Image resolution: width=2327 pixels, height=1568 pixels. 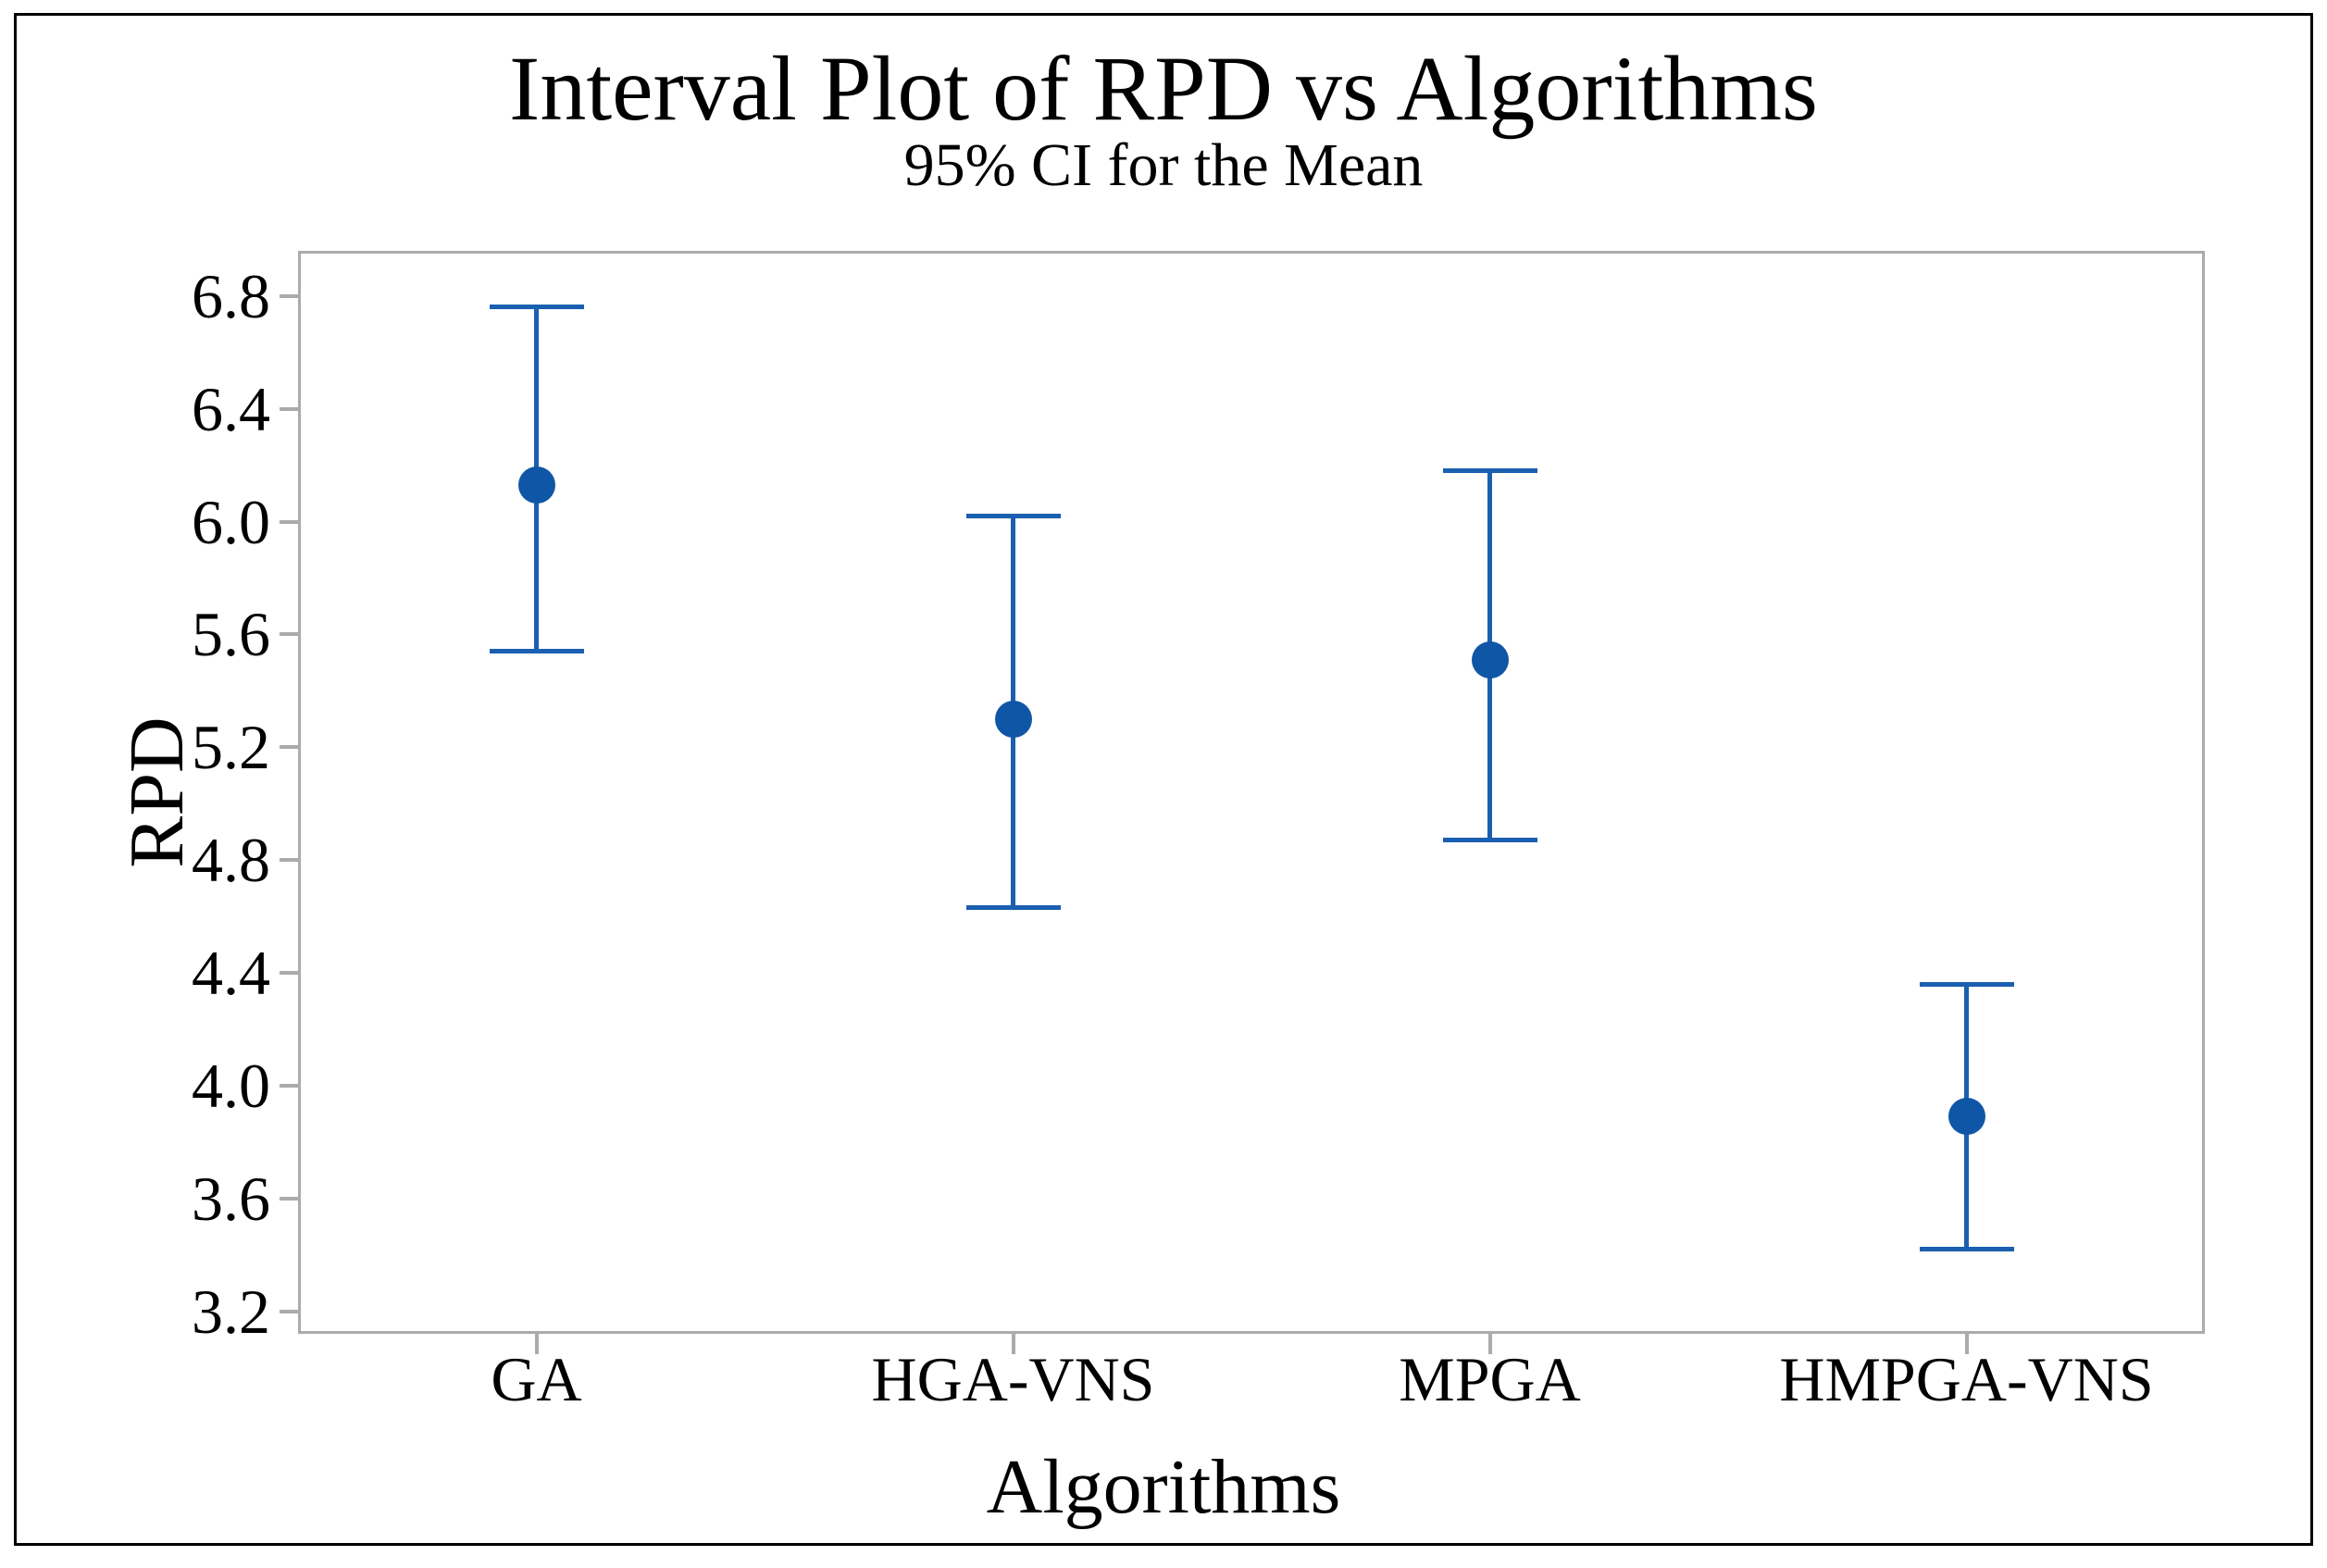 What do you see at coordinates (231, 521) in the screenshot?
I see `y-tick-label: 6.0` at bounding box center [231, 521].